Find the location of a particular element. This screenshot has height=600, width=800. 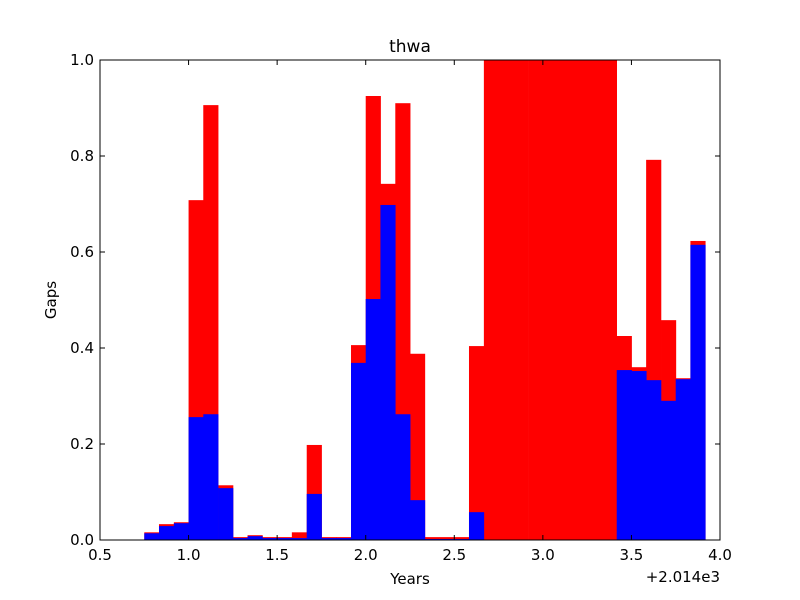

x-tick-label: 2.5 is located at coordinates (454, 555).